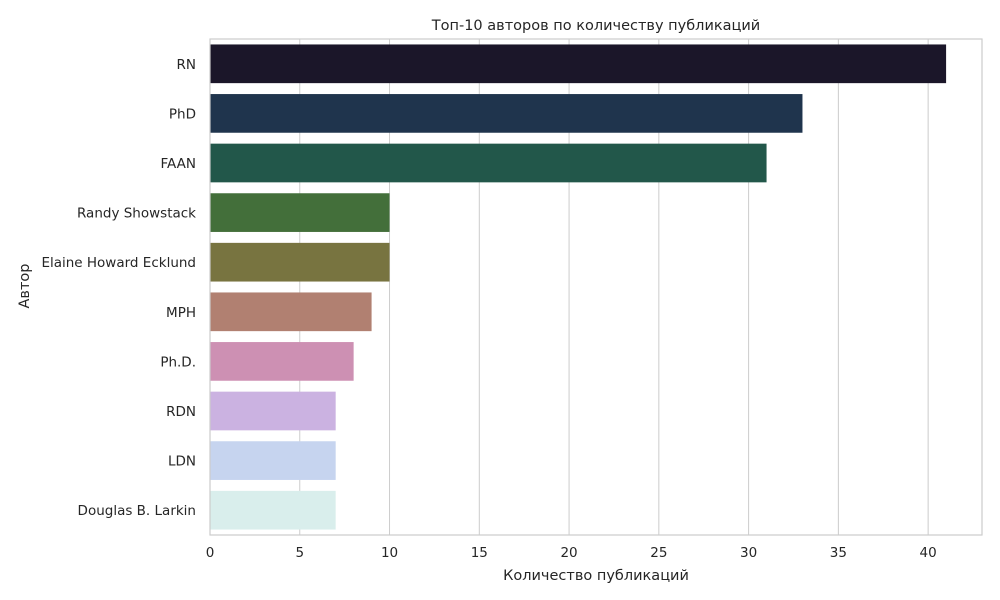  I want to click on y-tick-label: Randy Showstack, so click(136, 214).